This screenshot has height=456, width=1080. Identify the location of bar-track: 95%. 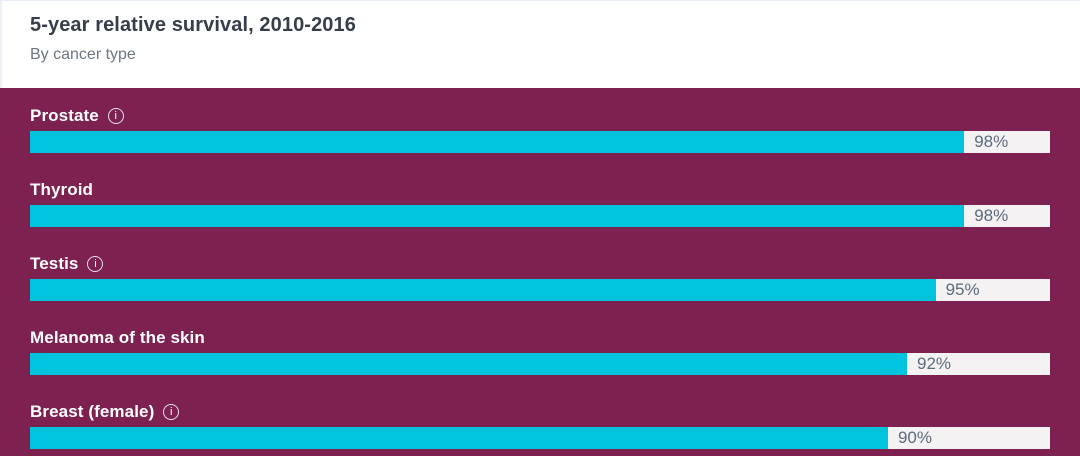
(540, 290).